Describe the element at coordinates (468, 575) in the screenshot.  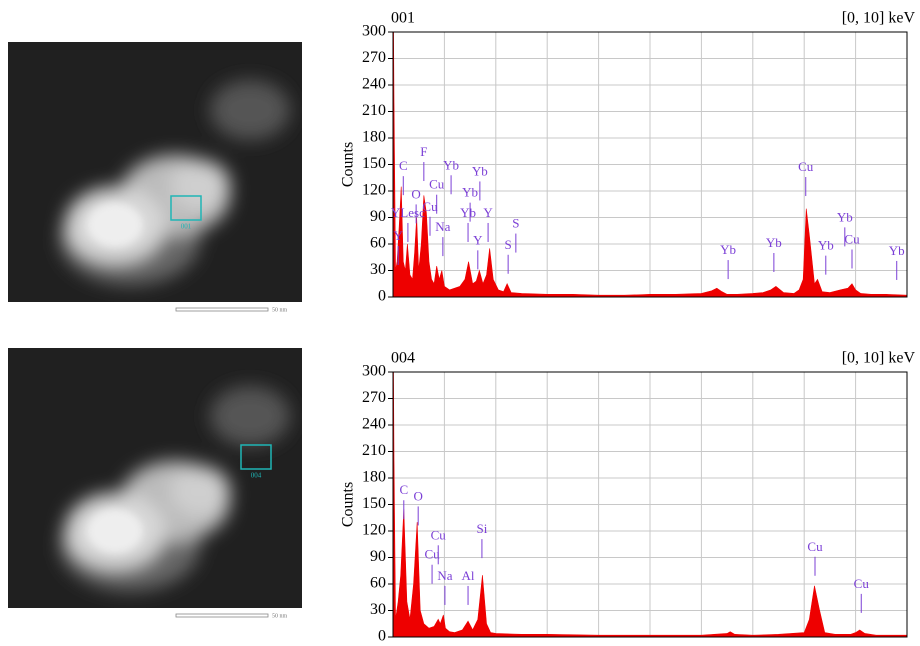
I see `peak-label: Al` at that location.